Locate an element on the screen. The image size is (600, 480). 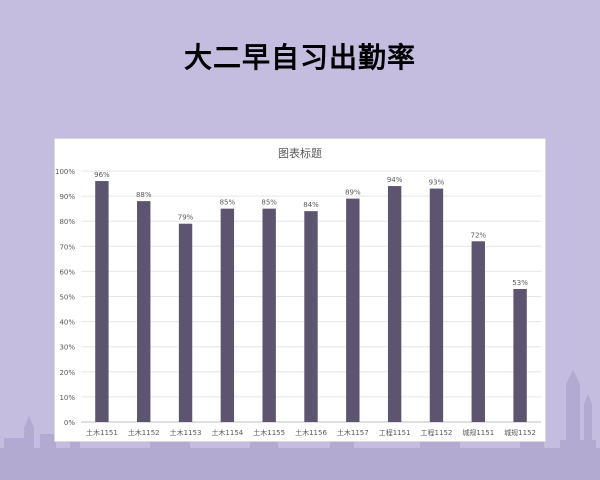
x-tick-label: 工程1152 is located at coordinates (437, 432).